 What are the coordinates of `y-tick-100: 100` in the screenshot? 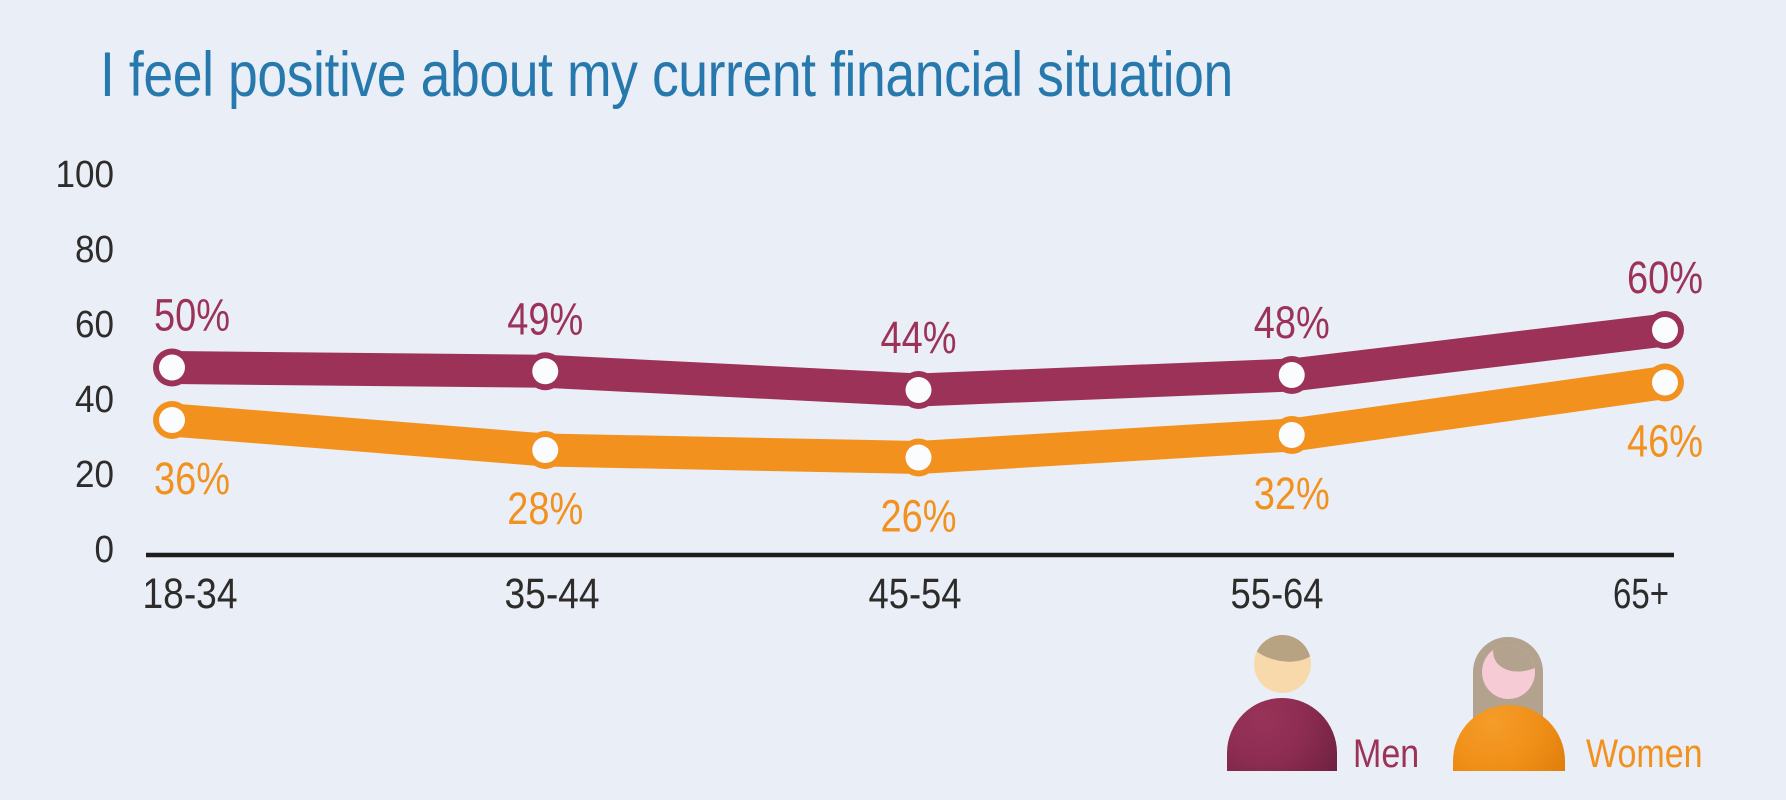 It's located at (85, 175).